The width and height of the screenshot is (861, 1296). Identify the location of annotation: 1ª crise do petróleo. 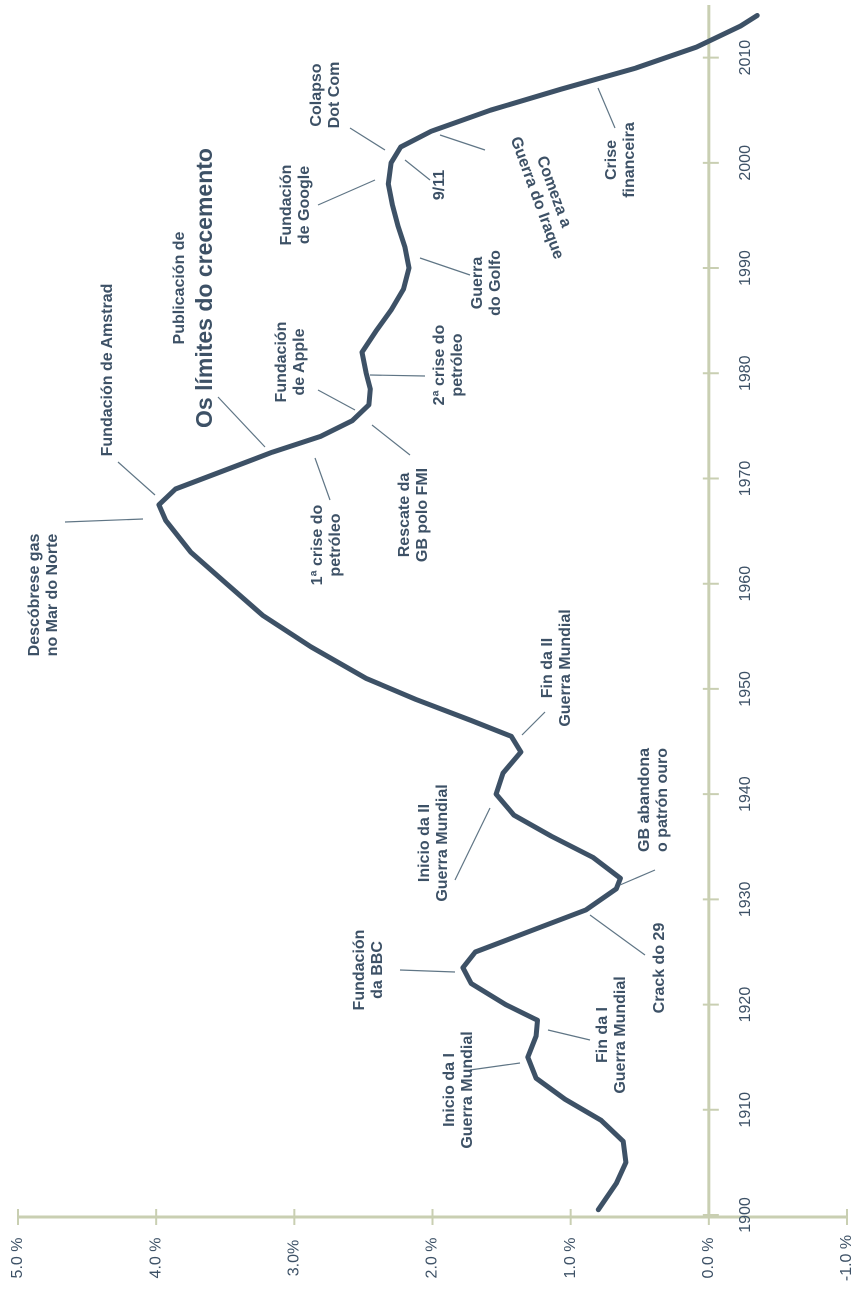
(326, 544).